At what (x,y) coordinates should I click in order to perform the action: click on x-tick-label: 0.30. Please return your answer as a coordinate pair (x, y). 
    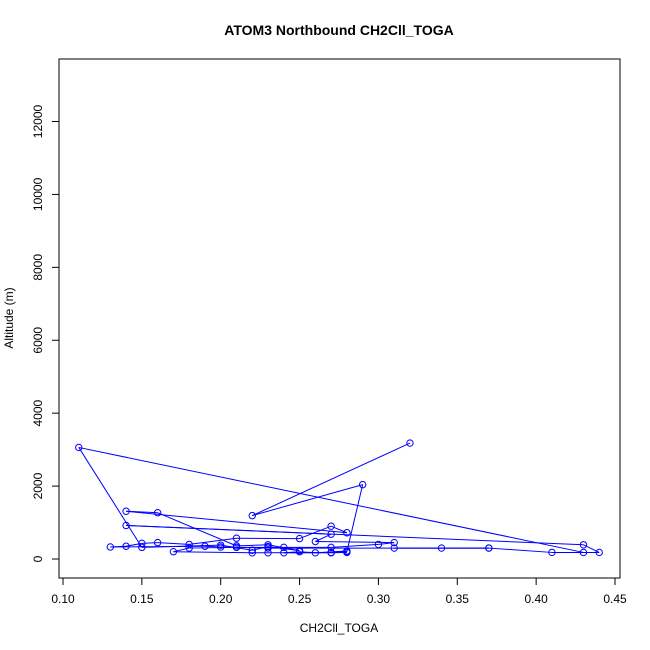
    Looking at the image, I should click on (379, 599).